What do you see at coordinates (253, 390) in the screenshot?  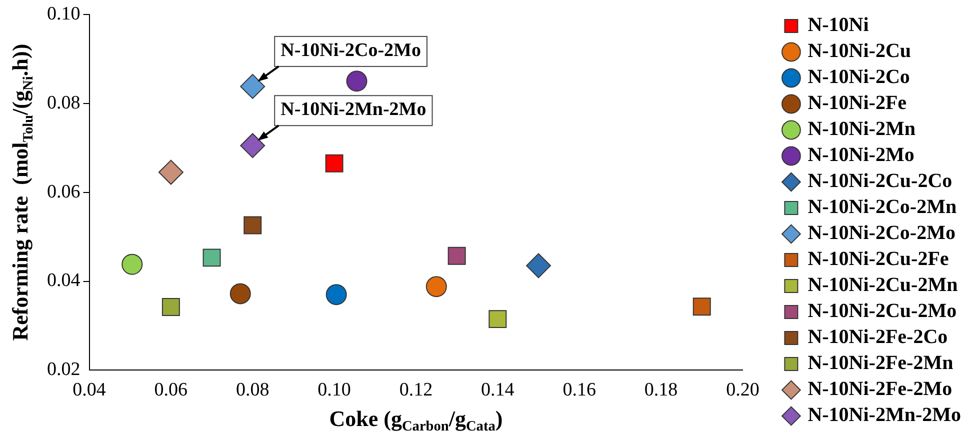 I see `x-tick-label: 0.08` at bounding box center [253, 390].